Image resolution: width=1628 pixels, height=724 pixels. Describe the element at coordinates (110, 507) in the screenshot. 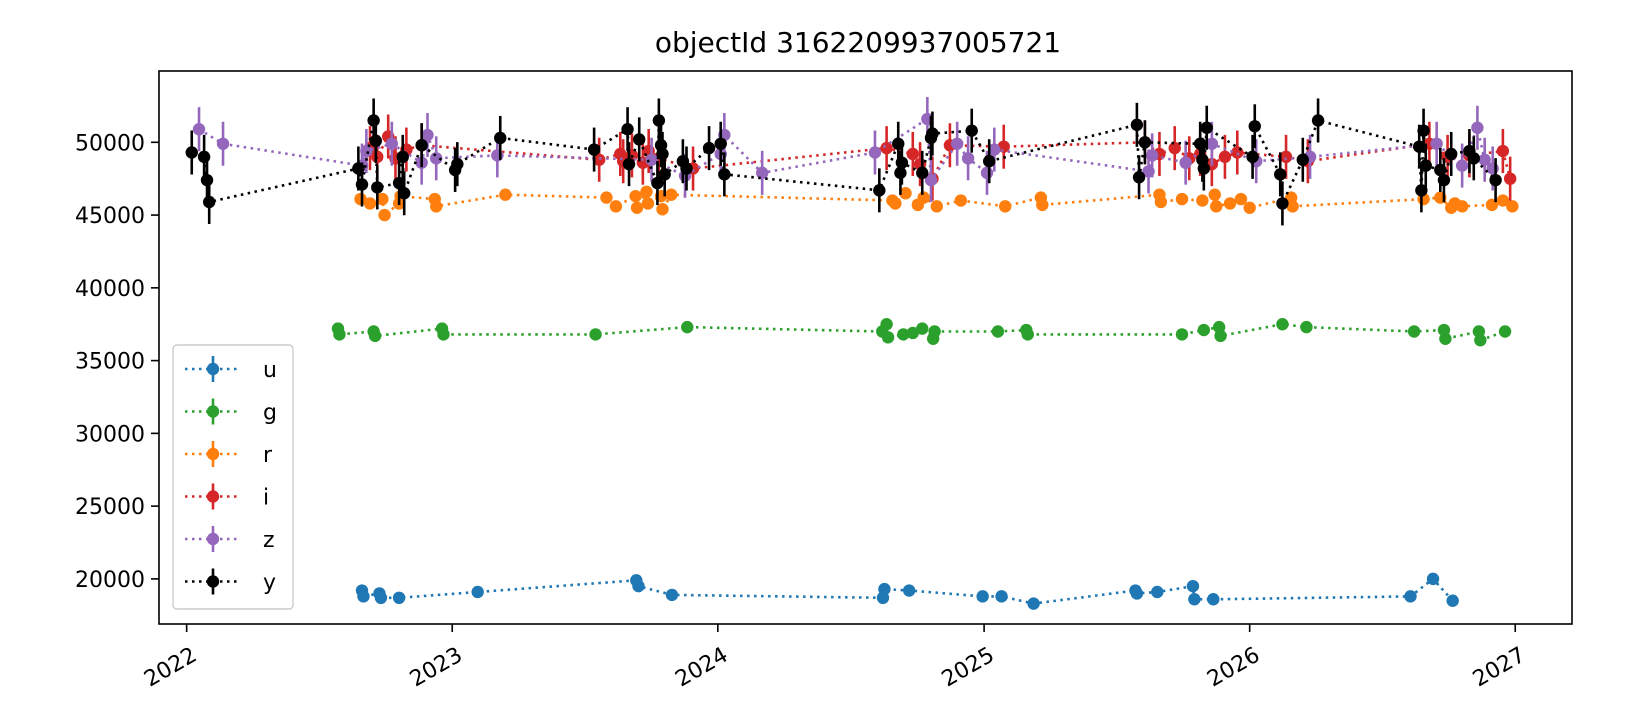

I see `y-tick-label: 25000` at that location.